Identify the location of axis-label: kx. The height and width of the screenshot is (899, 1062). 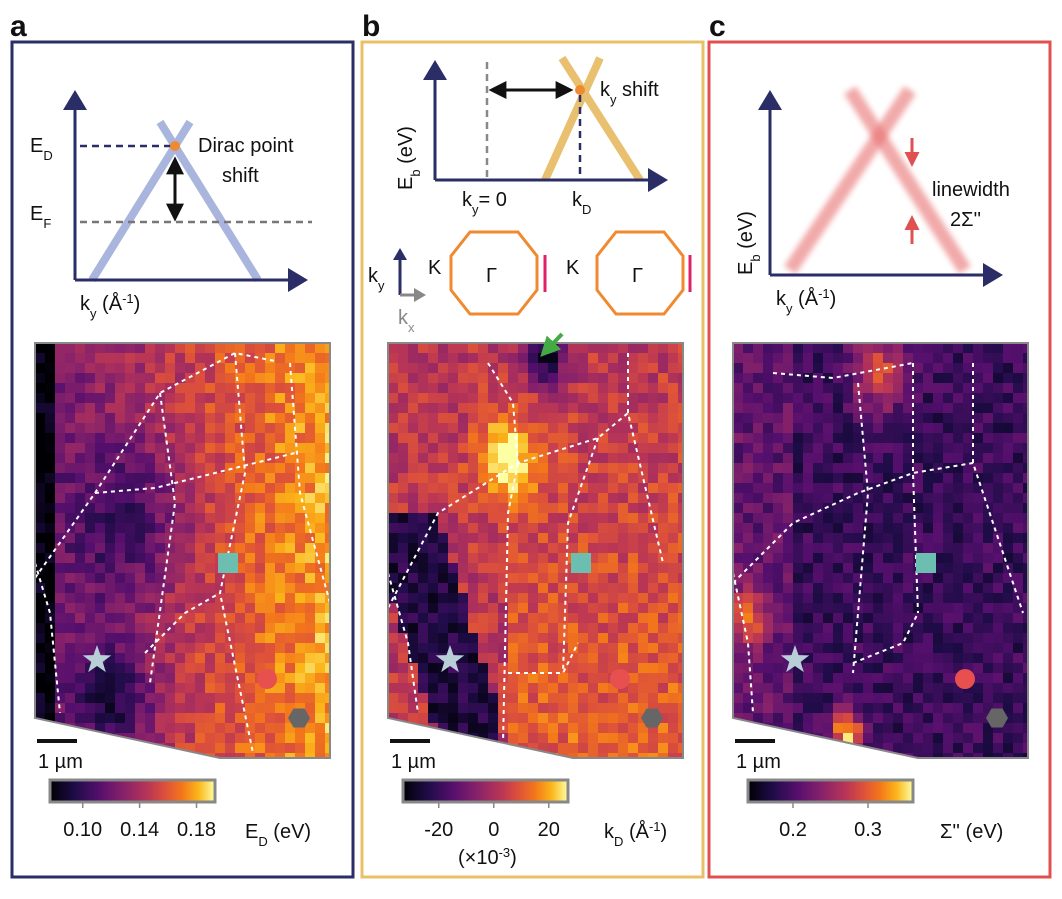
(406, 321).